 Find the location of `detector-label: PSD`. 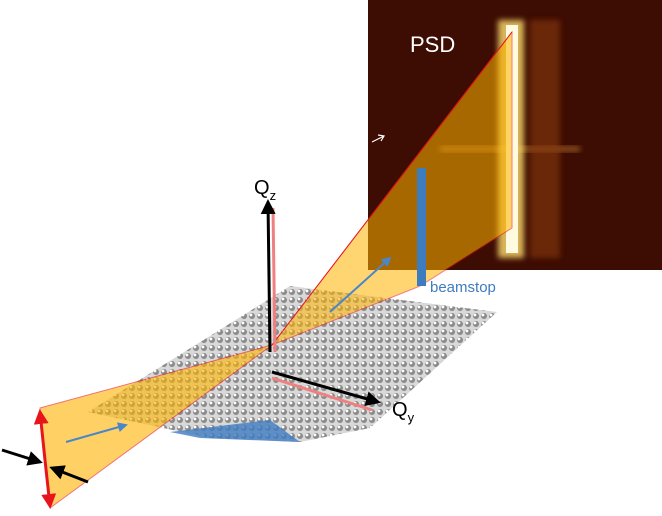

detector-label: PSD is located at coordinates (432, 44).